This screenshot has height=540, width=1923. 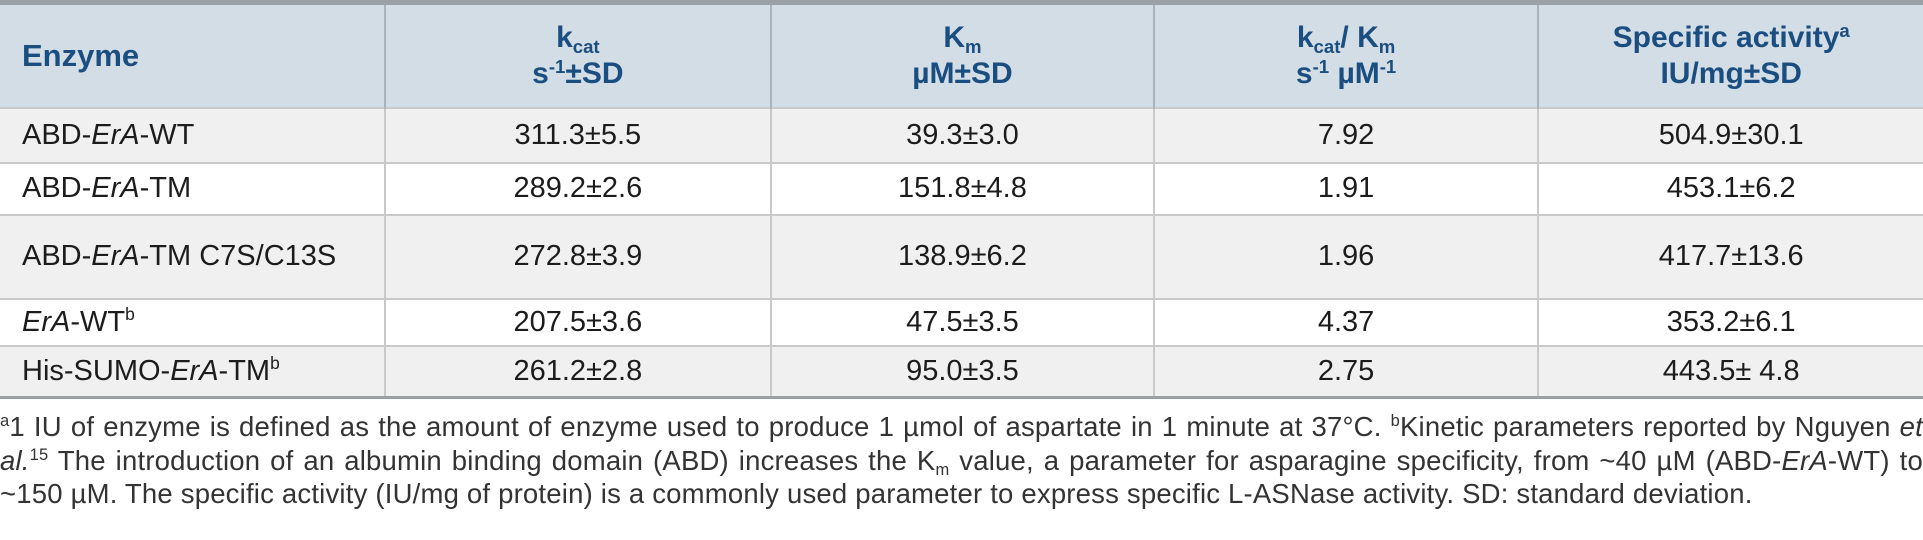 I want to click on specific-activity-value-cell: 443.5± 4.8, so click(x=1730, y=371).